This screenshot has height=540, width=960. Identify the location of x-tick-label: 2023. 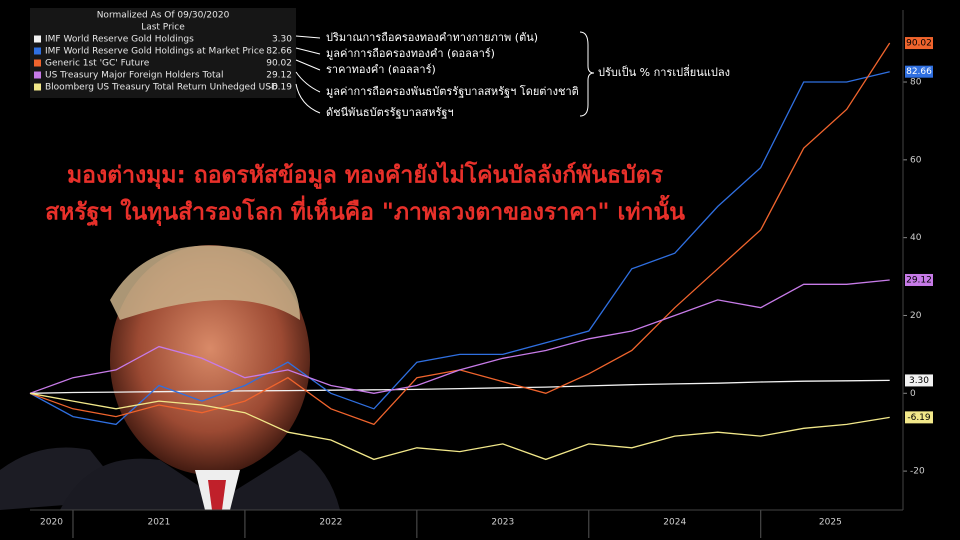
(502, 523).